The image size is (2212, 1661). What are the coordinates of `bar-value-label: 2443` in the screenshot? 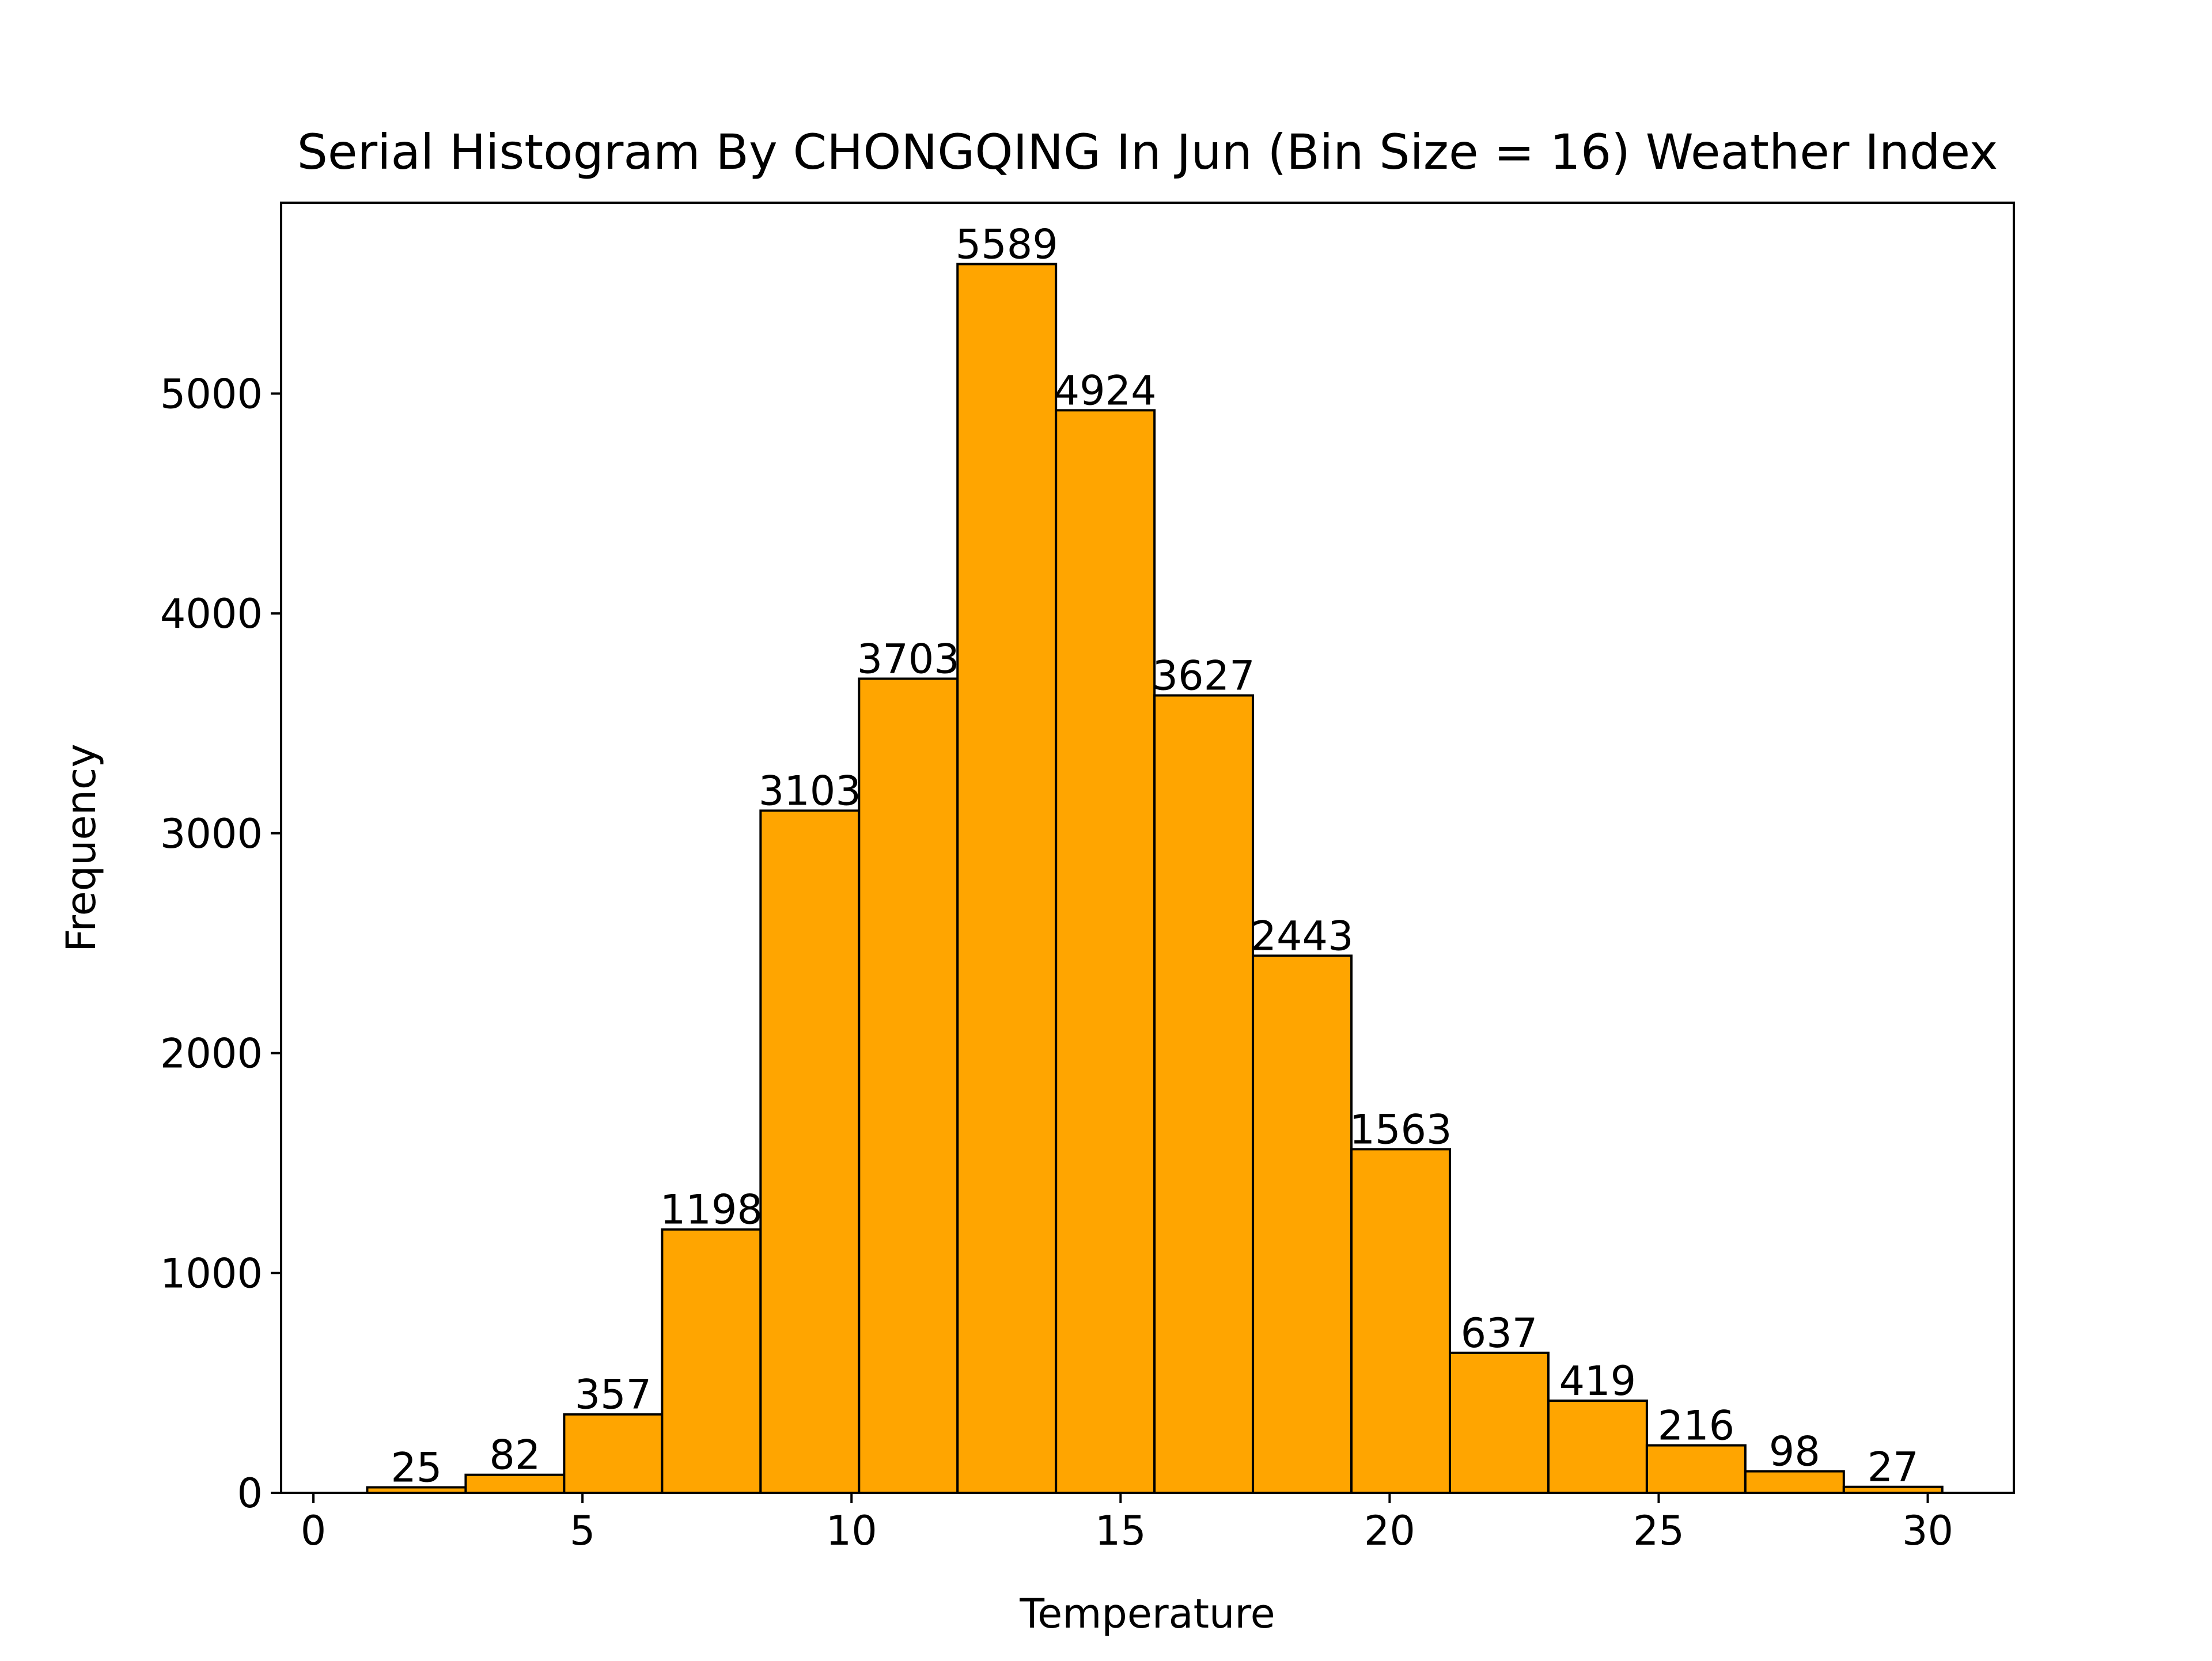 It's located at (1302, 936).